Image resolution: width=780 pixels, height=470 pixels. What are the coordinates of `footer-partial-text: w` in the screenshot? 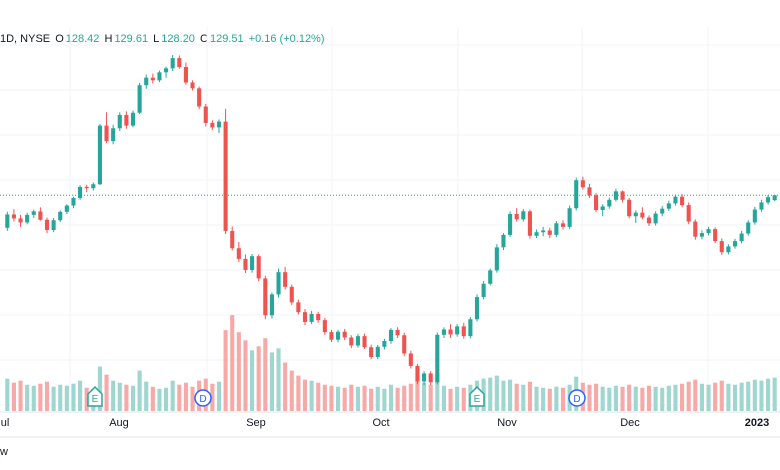 It's located at (4, 452).